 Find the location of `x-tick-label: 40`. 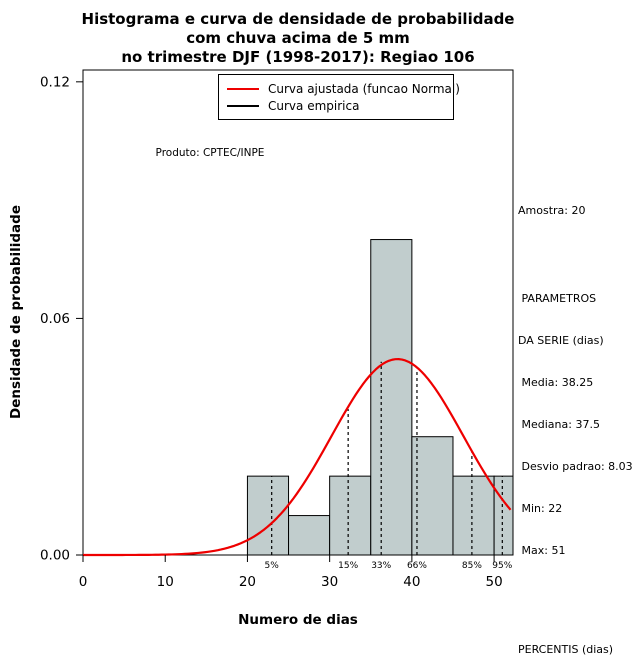

x-tick-label: 40 is located at coordinates (411, 582).